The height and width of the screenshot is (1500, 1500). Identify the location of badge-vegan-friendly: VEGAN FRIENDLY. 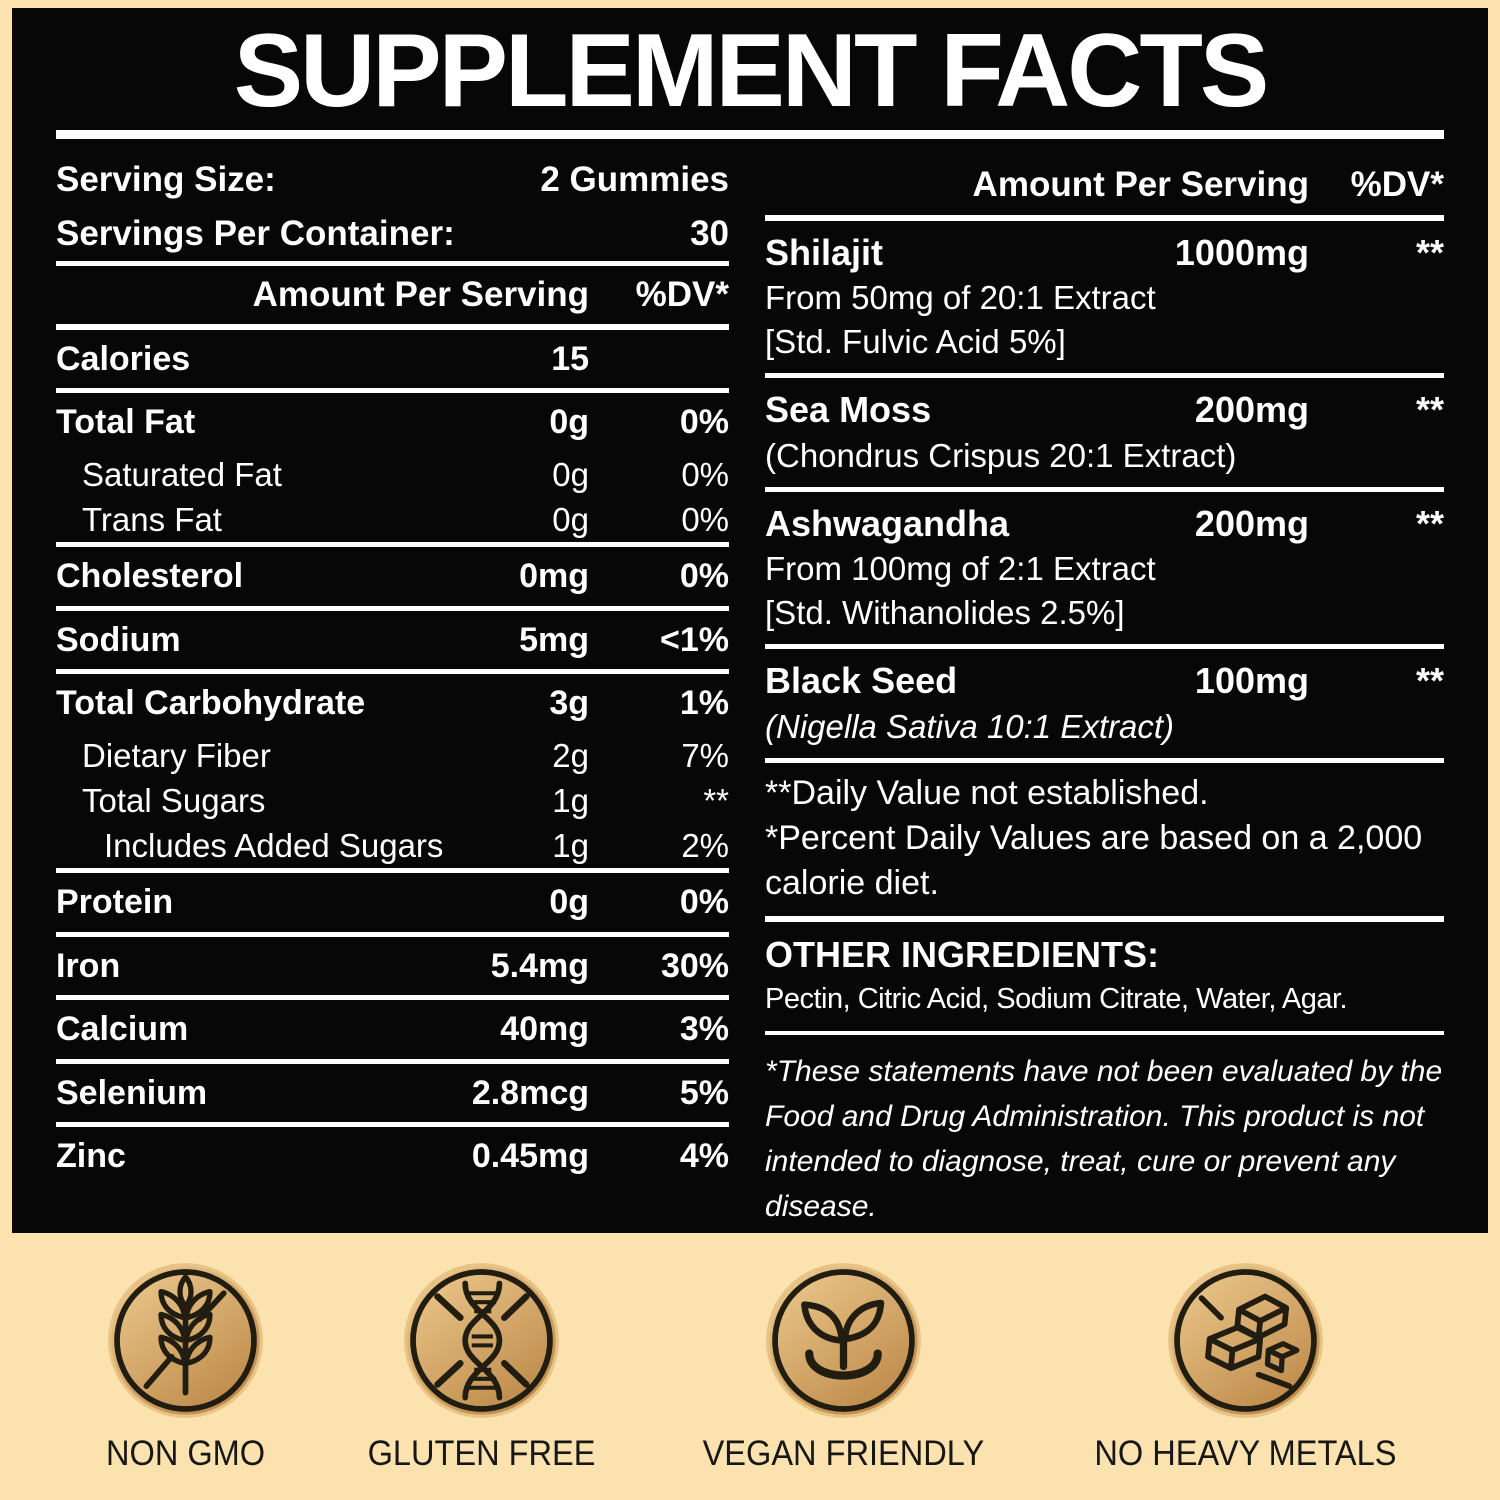
(843, 1379).